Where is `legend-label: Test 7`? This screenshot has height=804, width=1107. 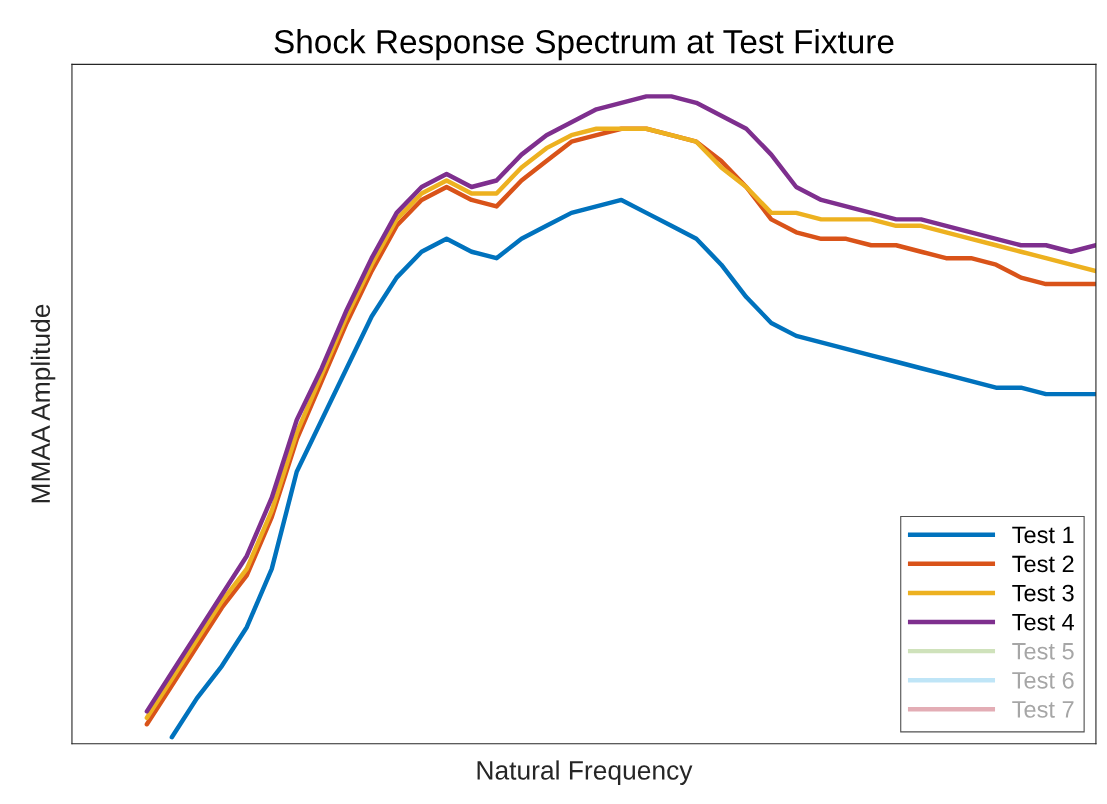
legend-label: Test 7 is located at coordinates (1043, 709).